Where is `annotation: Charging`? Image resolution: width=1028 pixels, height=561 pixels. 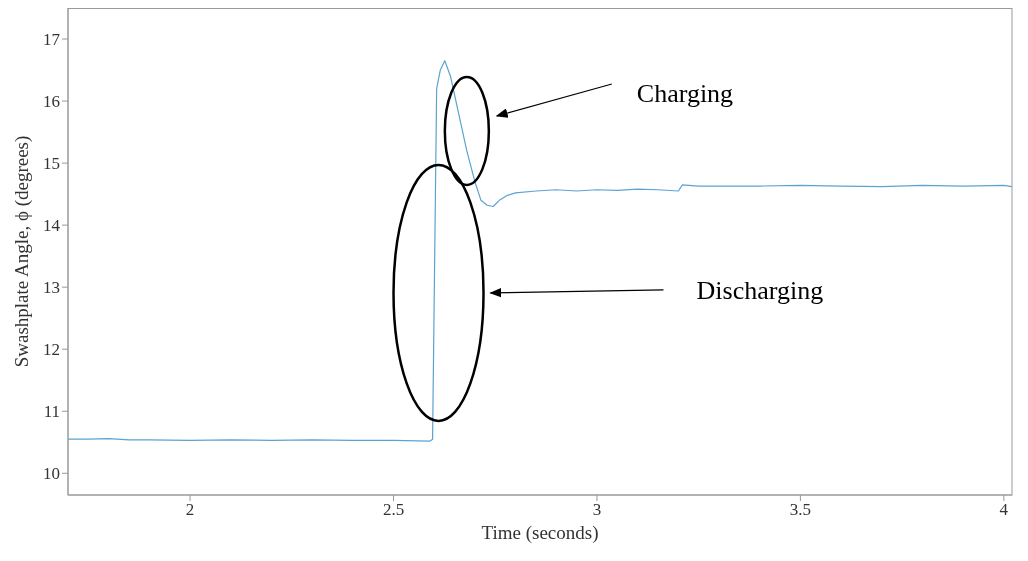
annotation: Charging is located at coordinates (685, 93).